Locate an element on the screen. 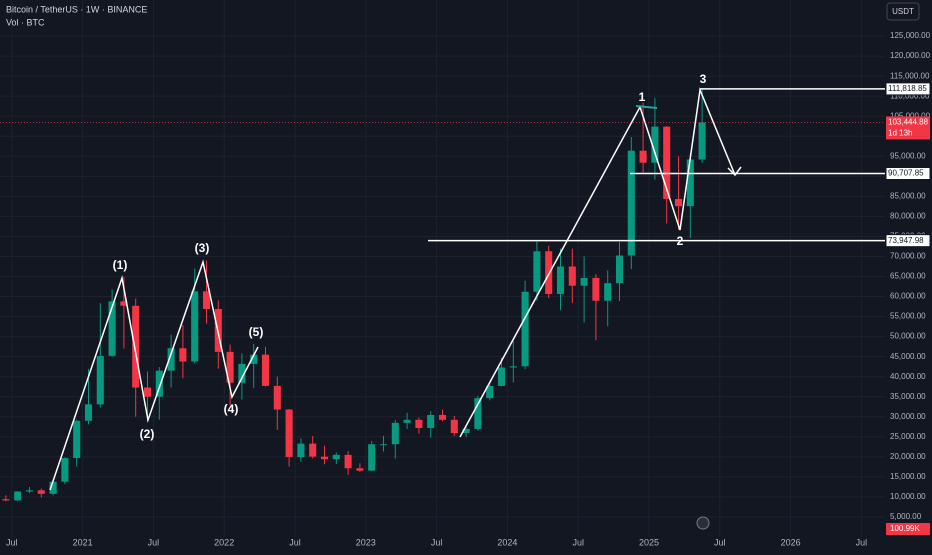  y-tick-label: 95,000.00 is located at coordinates (908, 155).